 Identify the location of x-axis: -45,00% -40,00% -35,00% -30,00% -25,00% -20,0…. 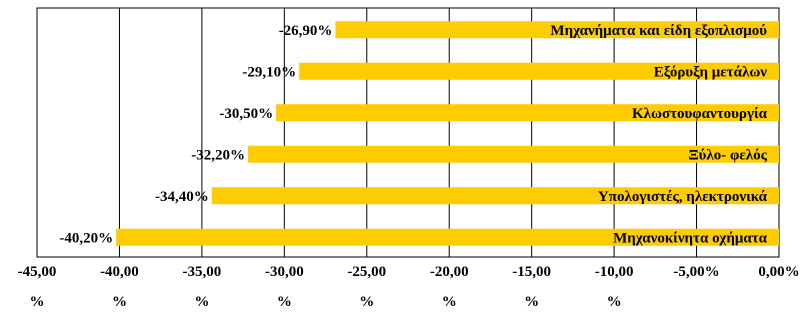
(409, 287).